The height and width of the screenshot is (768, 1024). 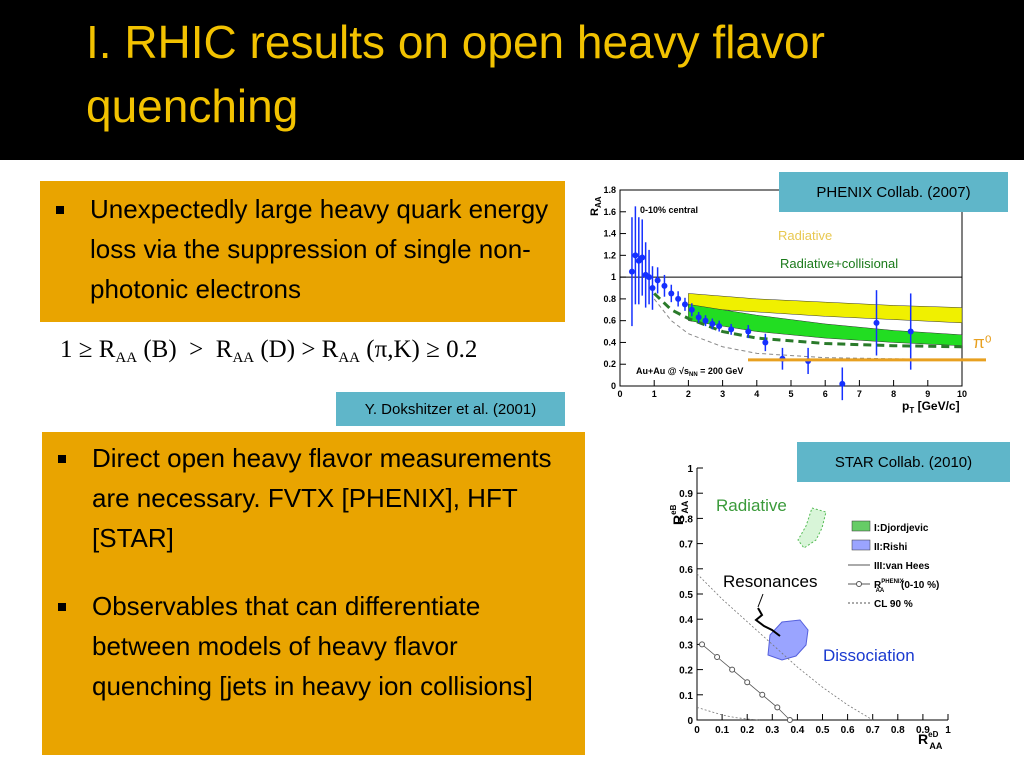 What do you see at coordinates (859, 394) in the screenshot?
I see `x-tick-label: 7` at bounding box center [859, 394].